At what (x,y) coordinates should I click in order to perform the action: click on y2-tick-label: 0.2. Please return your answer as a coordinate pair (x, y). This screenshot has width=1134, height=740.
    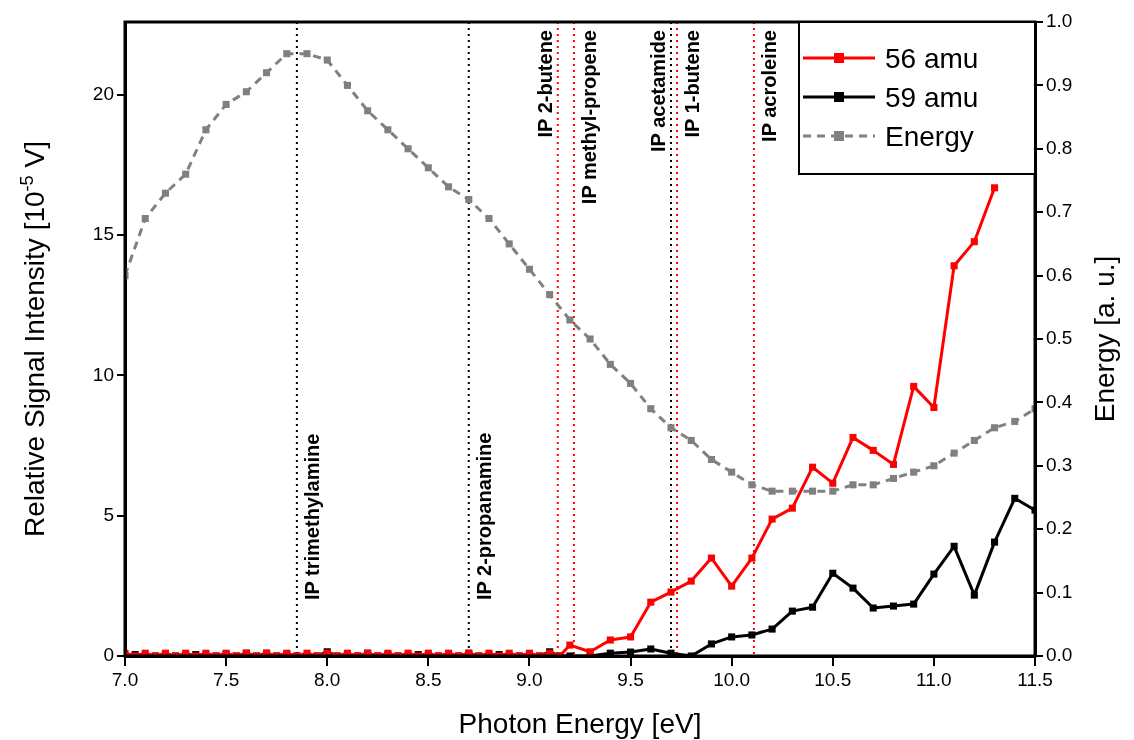
    Looking at the image, I should click on (1059, 528).